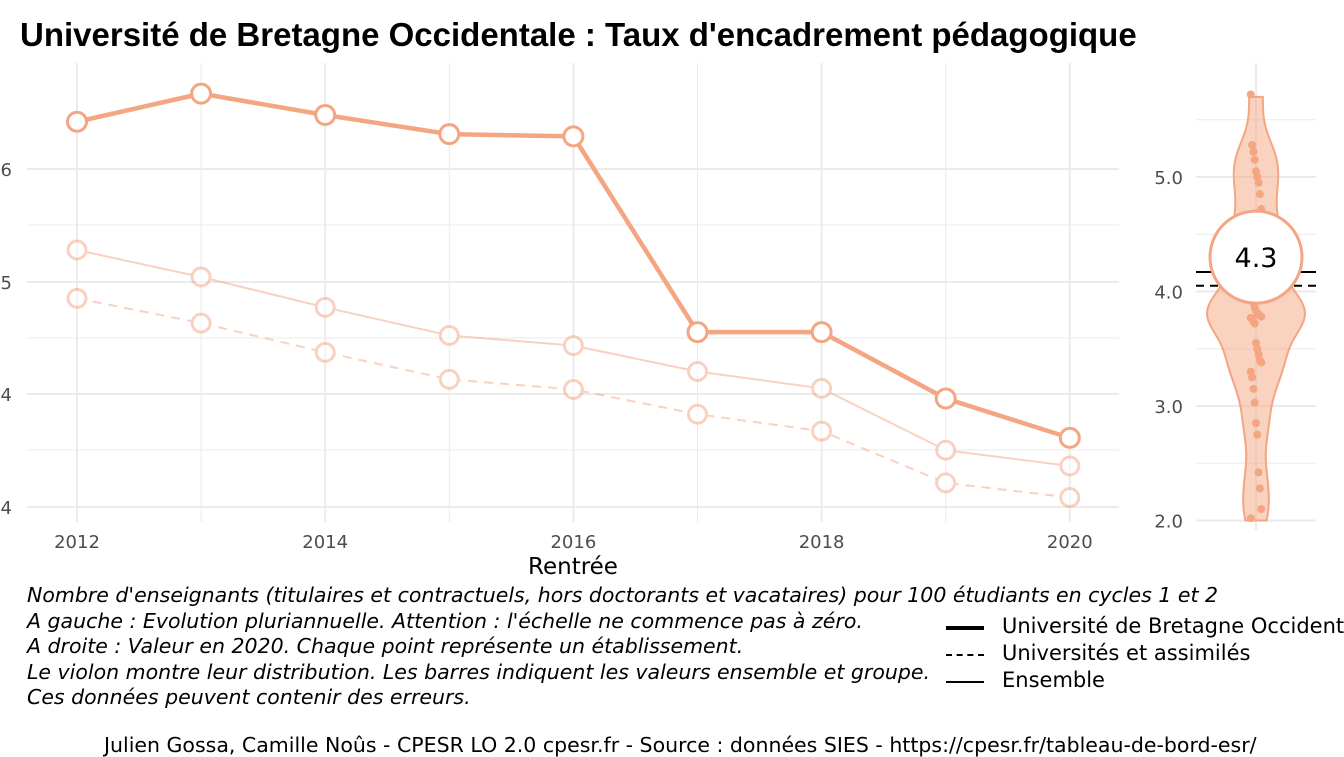 The image size is (1344, 757). Describe the element at coordinates (1173, 626) in the screenshot. I see `legend-label: Université de Bretagne Occidentale` at that location.